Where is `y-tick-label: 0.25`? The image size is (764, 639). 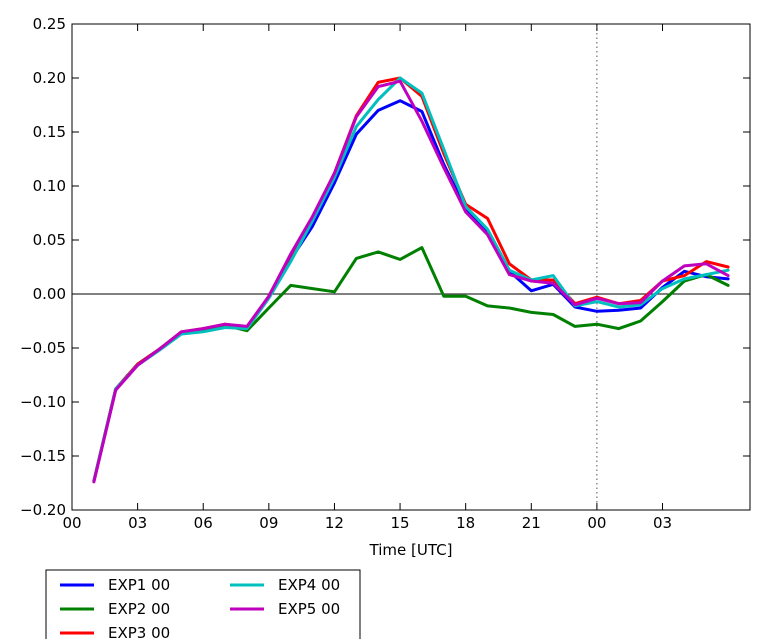
y-tick-label: 0.25 is located at coordinates (49, 24).